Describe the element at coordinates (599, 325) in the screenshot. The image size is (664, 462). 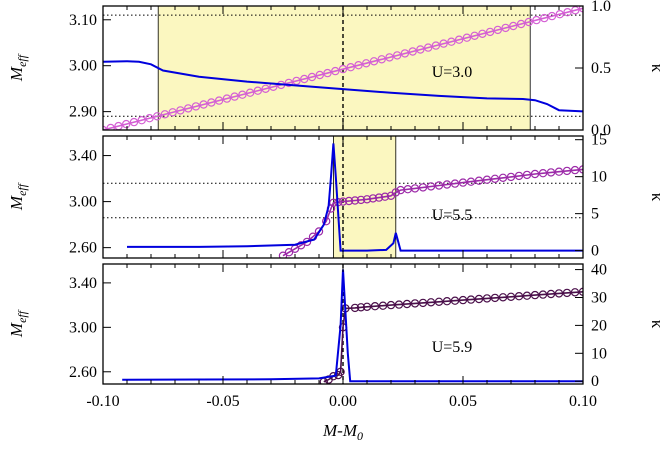
I see `y-tick-label-right: 20` at that location.